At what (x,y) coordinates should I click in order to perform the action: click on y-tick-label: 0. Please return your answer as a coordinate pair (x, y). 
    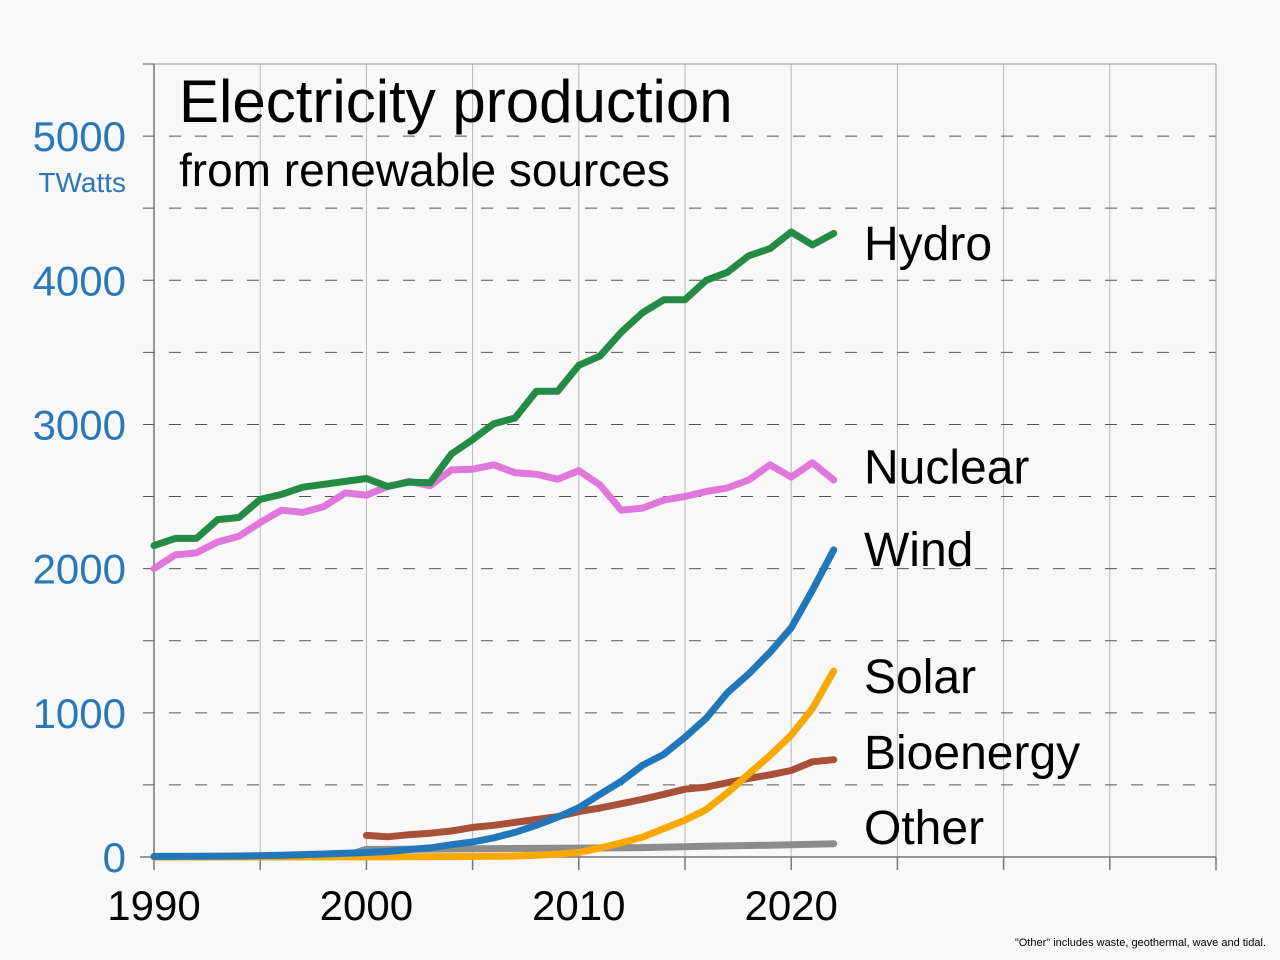
    Looking at the image, I should click on (114, 857).